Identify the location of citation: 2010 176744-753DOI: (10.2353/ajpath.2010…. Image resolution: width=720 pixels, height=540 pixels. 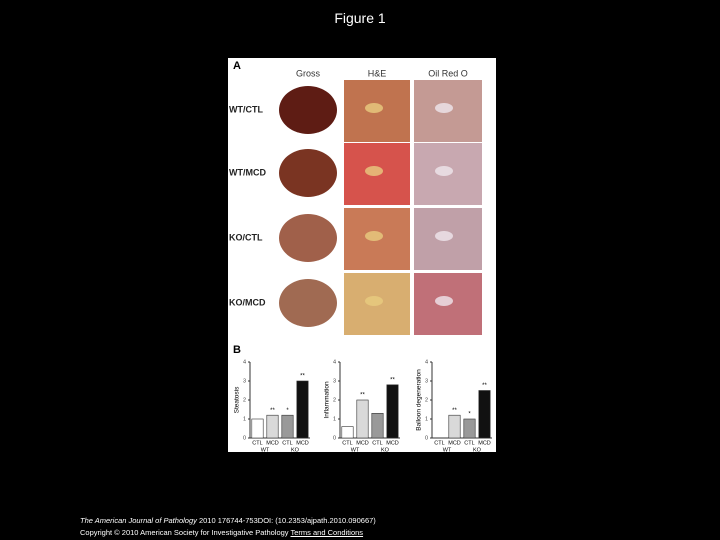
(287, 520).